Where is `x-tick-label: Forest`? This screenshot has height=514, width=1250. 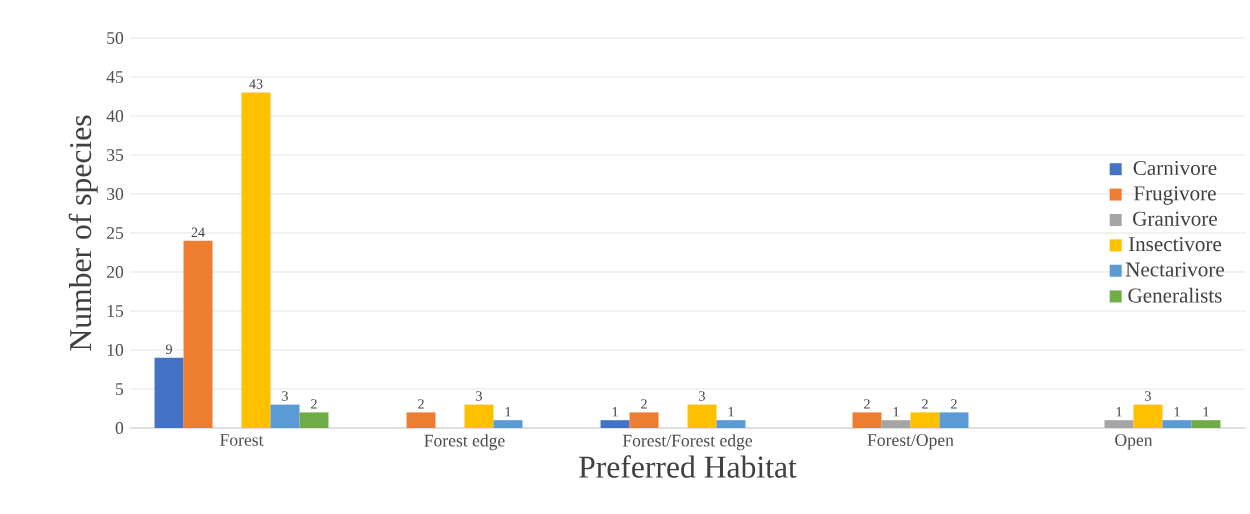 x-tick-label: Forest is located at coordinates (242, 440).